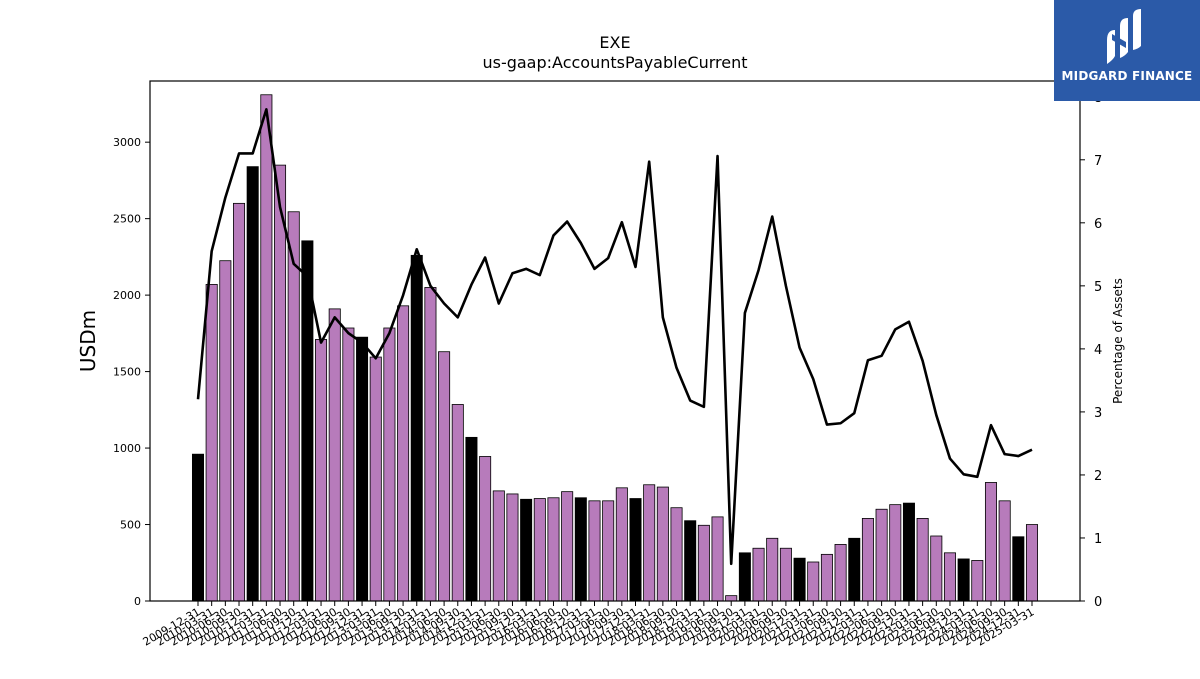 Image resolution: width=1200 pixels, height=679 pixels. What do you see at coordinates (1098, 602) in the screenshot?
I see `y2-tick-label: 0` at bounding box center [1098, 602].